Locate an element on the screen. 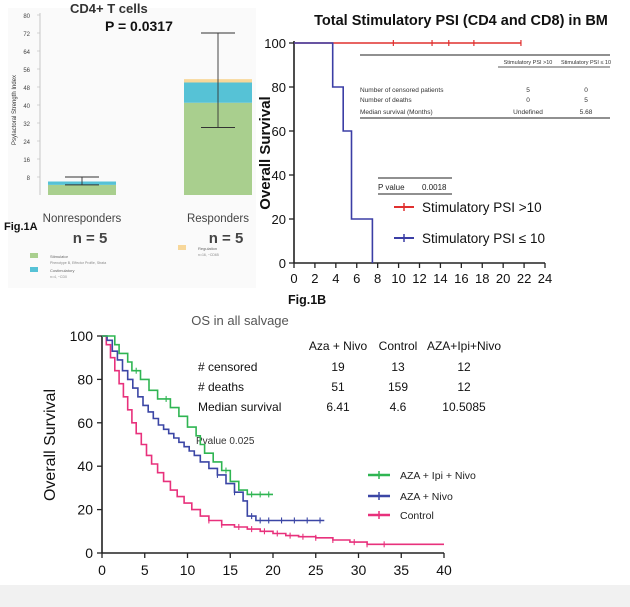 Image resolution: width=630 pixels, height=607 pixels. fig1b-table-cell: Undefined is located at coordinates (528, 112).